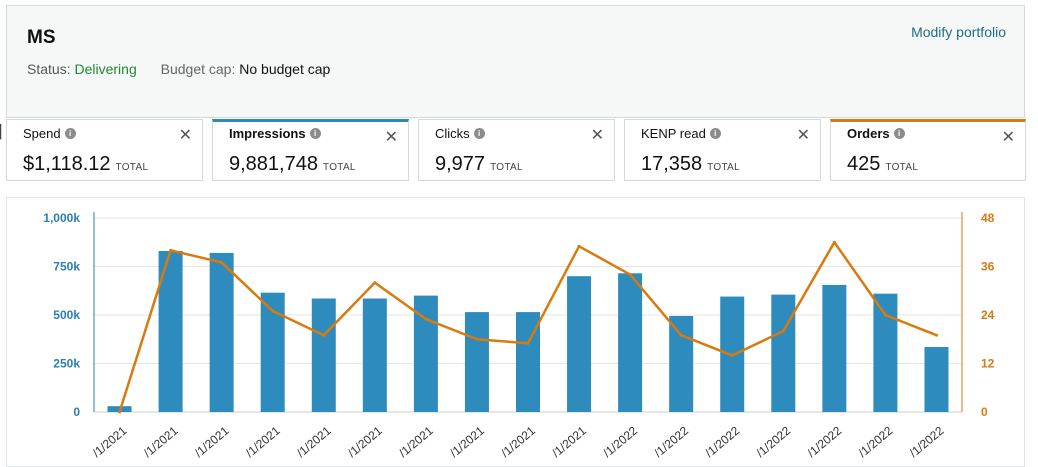 The height and width of the screenshot is (467, 1038). I want to click on metric-card-orders: Orders i ✕ 425 TOTAL, so click(928, 150).